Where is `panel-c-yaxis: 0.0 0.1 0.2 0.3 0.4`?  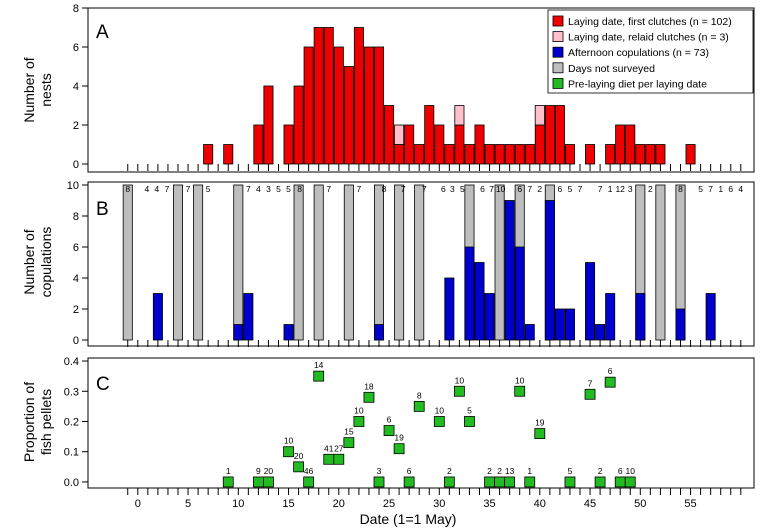
panel-c-yaxis: 0.0 0.1 0.2 0.3 0.4 is located at coordinates (76, 422).